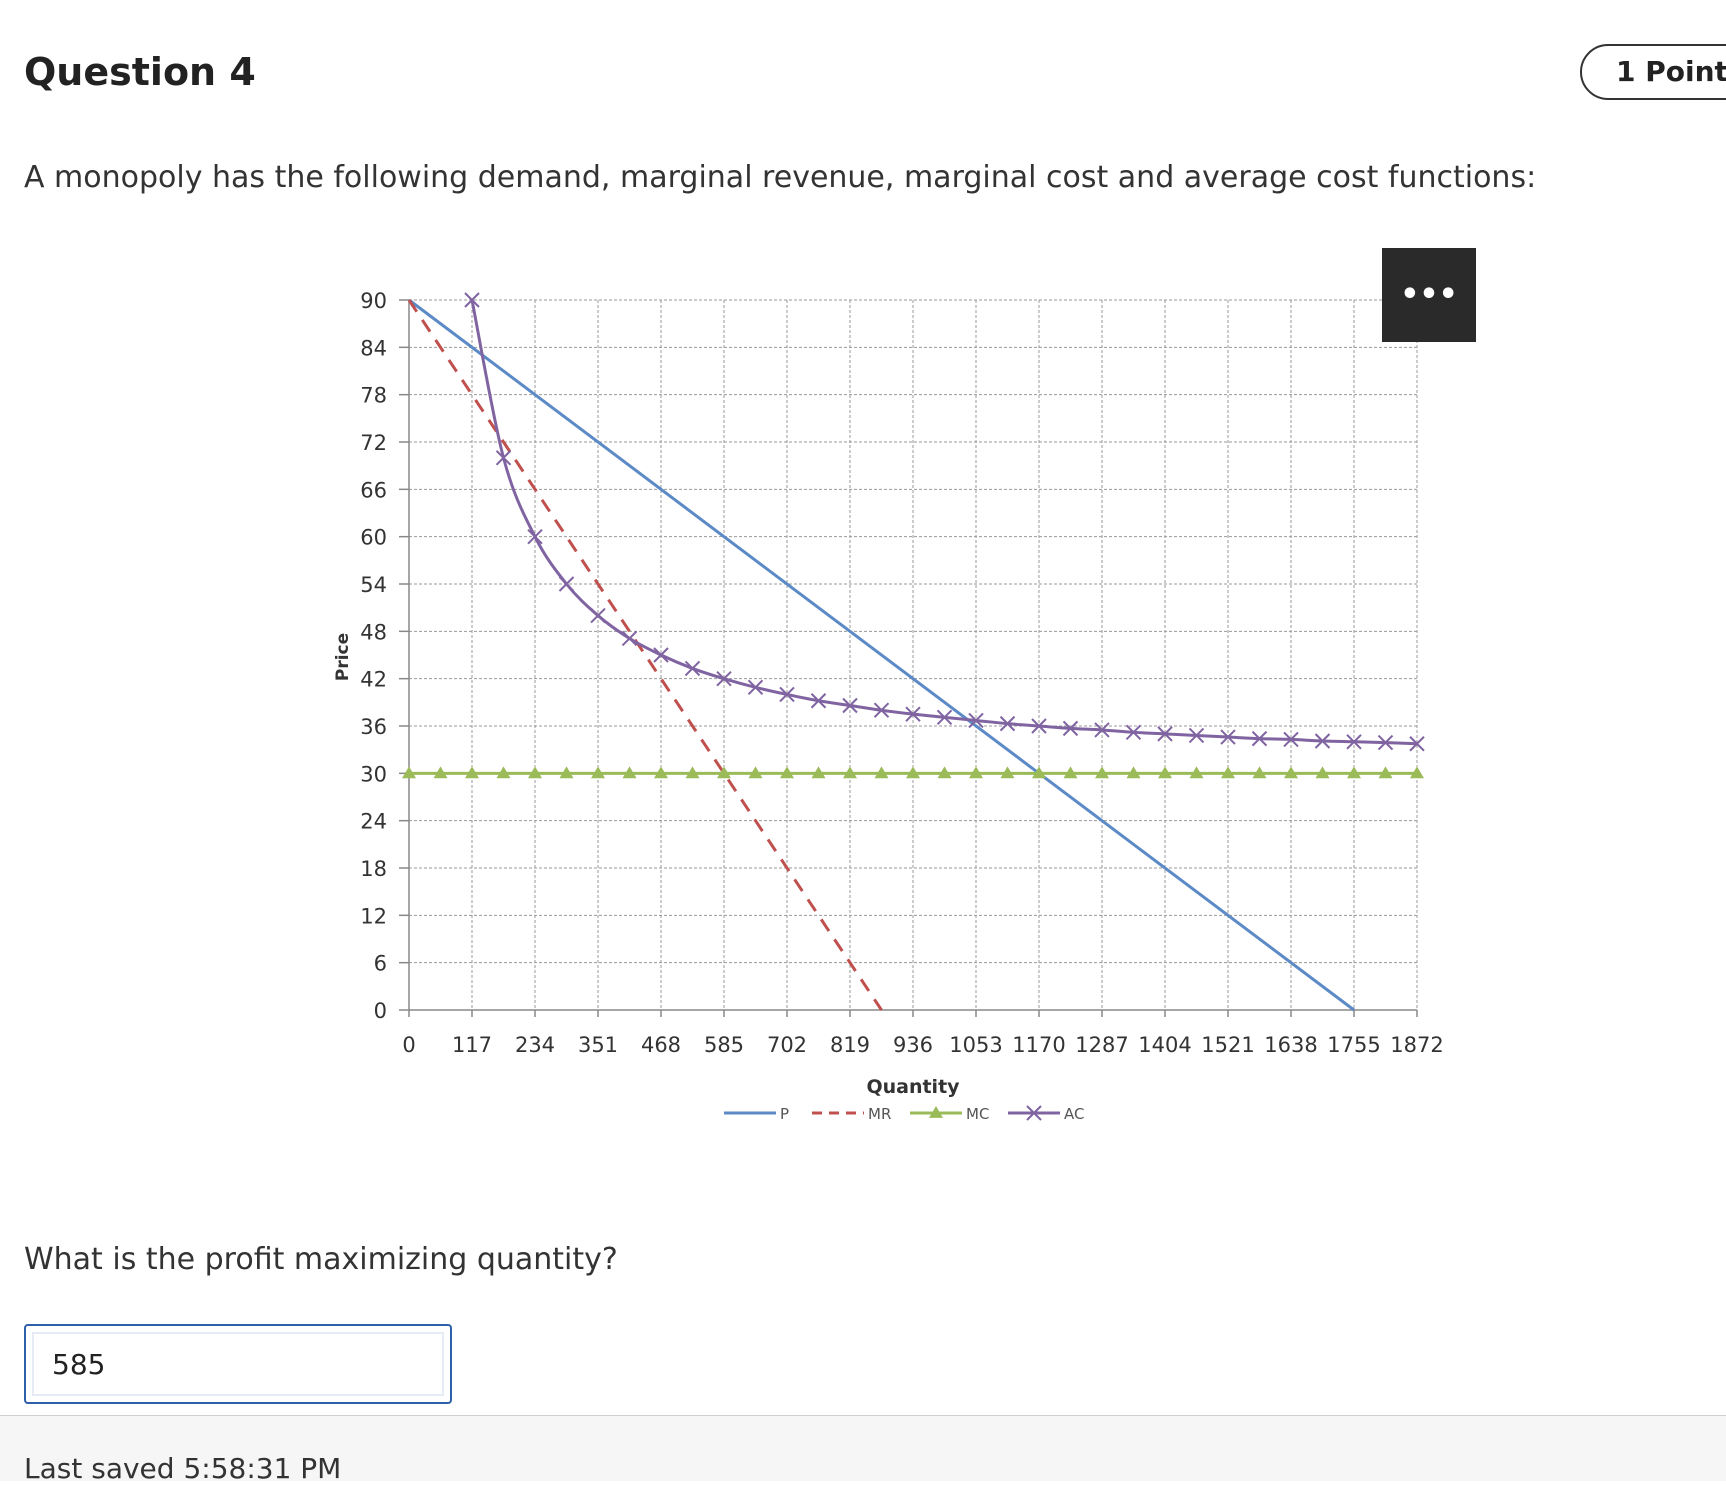 The image size is (1726, 1485). Describe the element at coordinates (724, 1045) in the screenshot. I see `x-tick-label: 585` at that location.